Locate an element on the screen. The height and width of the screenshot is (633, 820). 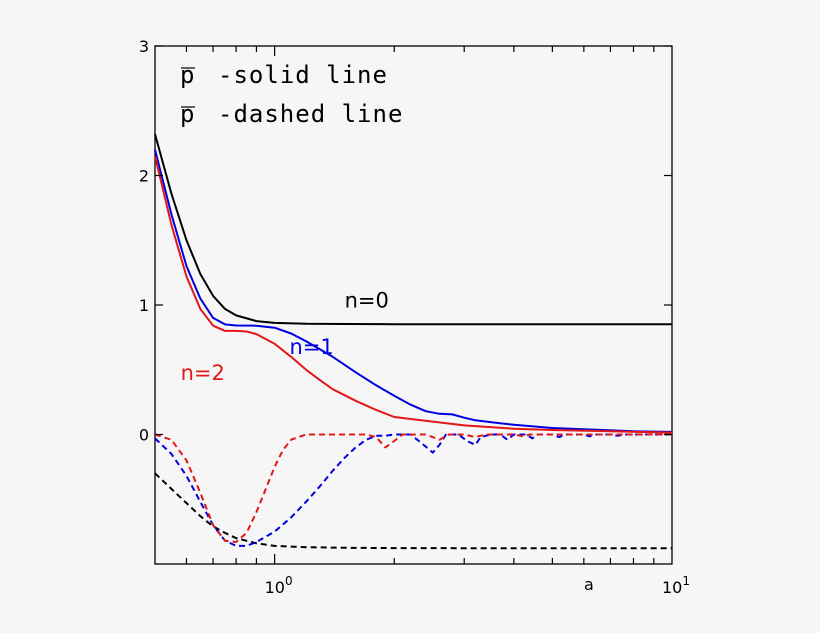
legend: p -solid line p -dashed line is located at coordinates (291, 94).